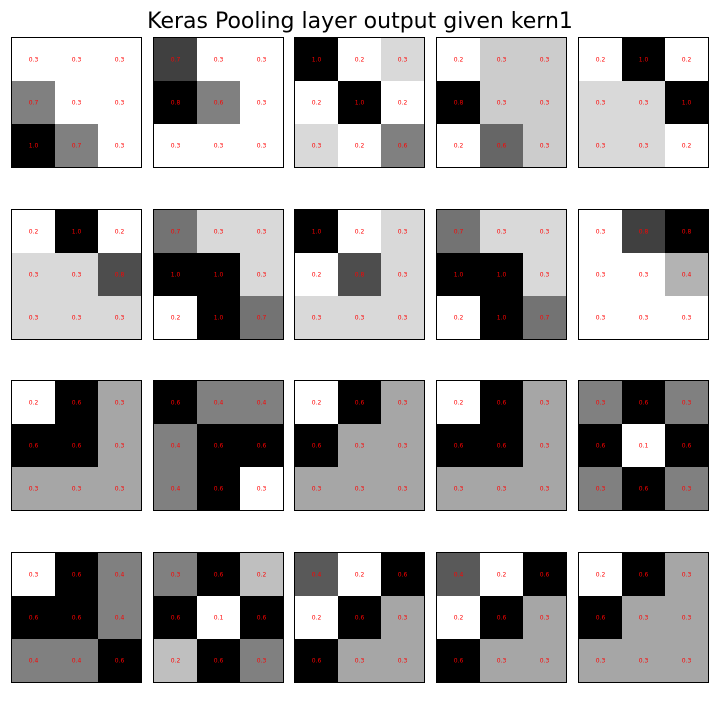  I want to click on heatmap-panel-4: 0.2 0.3 0.3 0.8 0.3 0.3 0.2 0.6 0.3, so click(501, 102).